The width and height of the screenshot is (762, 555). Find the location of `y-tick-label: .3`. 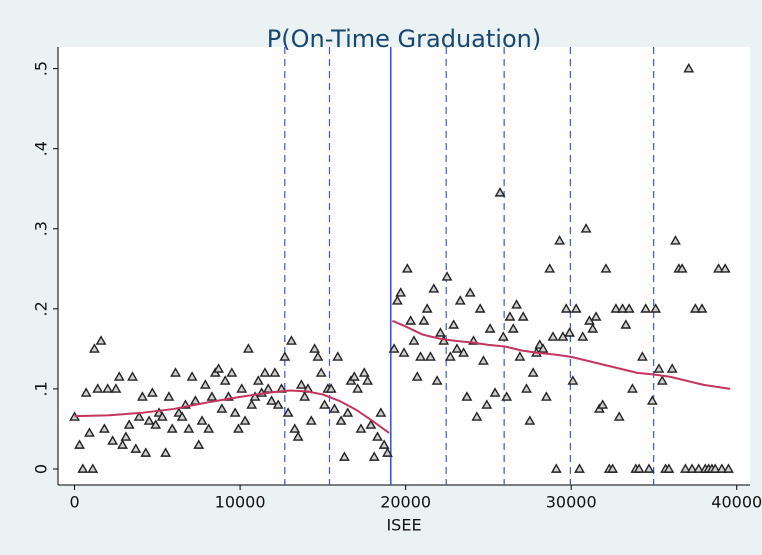

y-tick-label: .3 is located at coordinates (41, 228).